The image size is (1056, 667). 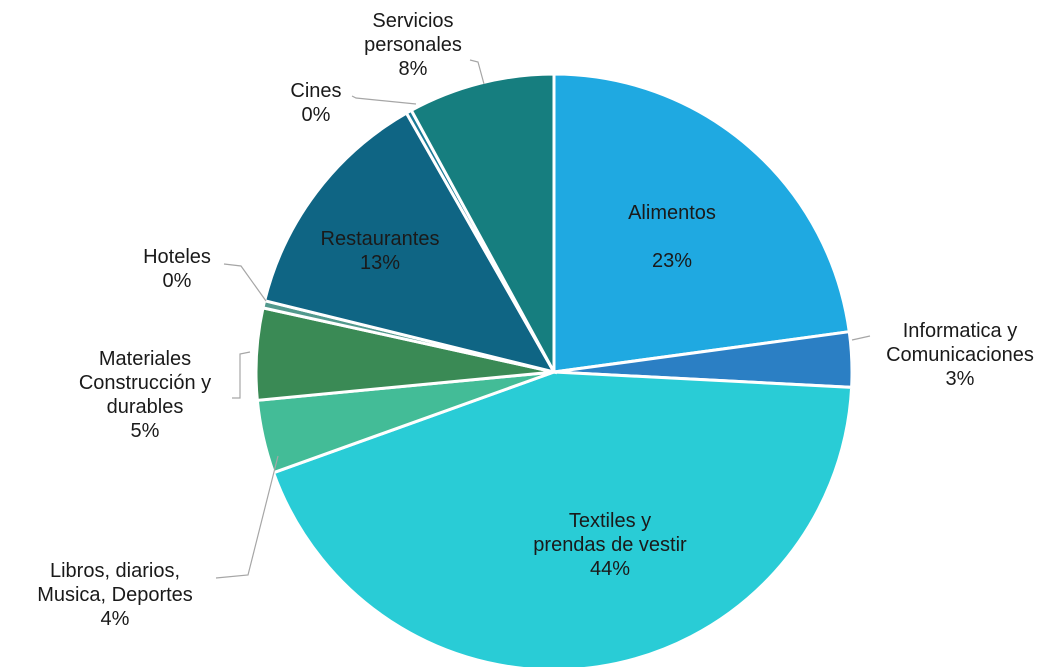 What do you see at coordinates (482, 222) in the screenshot?
I see `pie-slice-servicios-personales` at bounding box center [482, 222].